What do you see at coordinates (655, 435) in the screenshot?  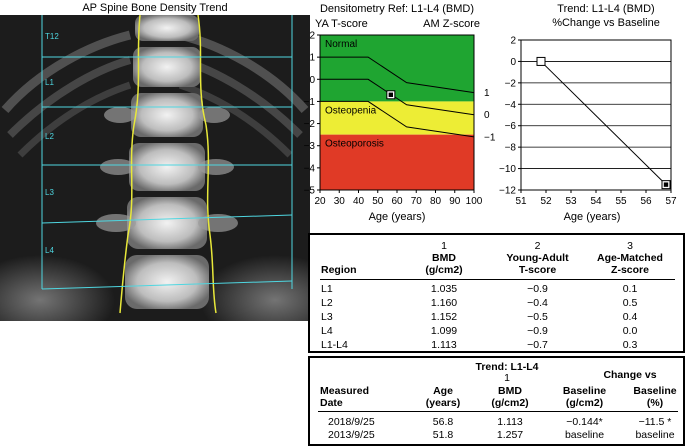 I see `cell-base_pct: baseline` at bounding box center [655, 435].